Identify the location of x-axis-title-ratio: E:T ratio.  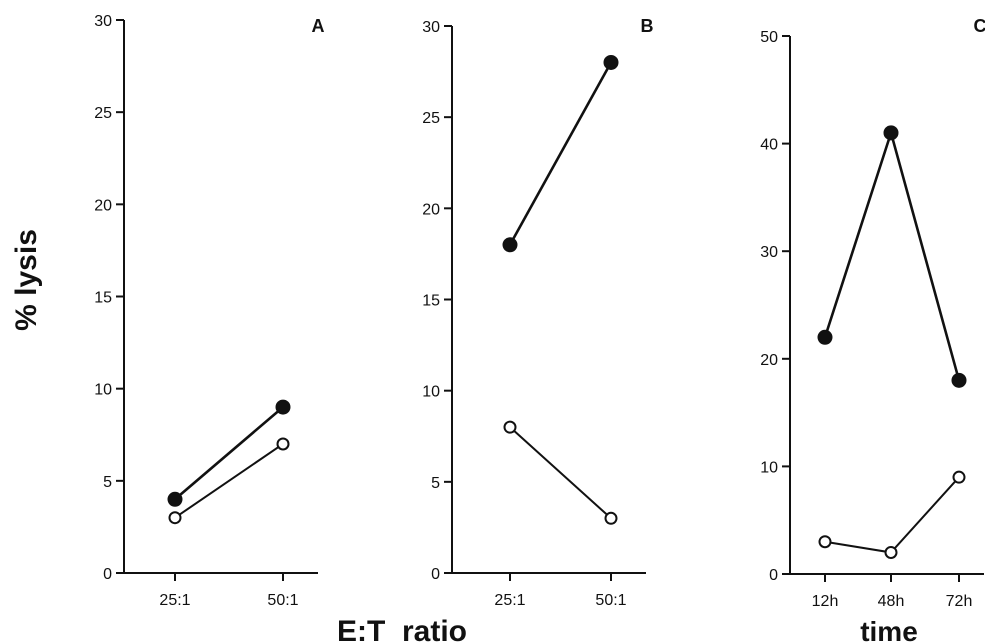
(402, 629).